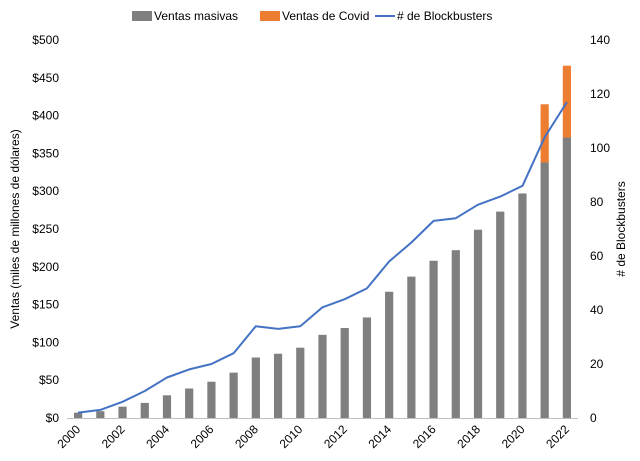 The width and height of the screenshot is (640, 461). What do you see at coordinates (45, 40) in the screenshot?
I see `y-tick-label: $500` at bounding box center [45, 40].